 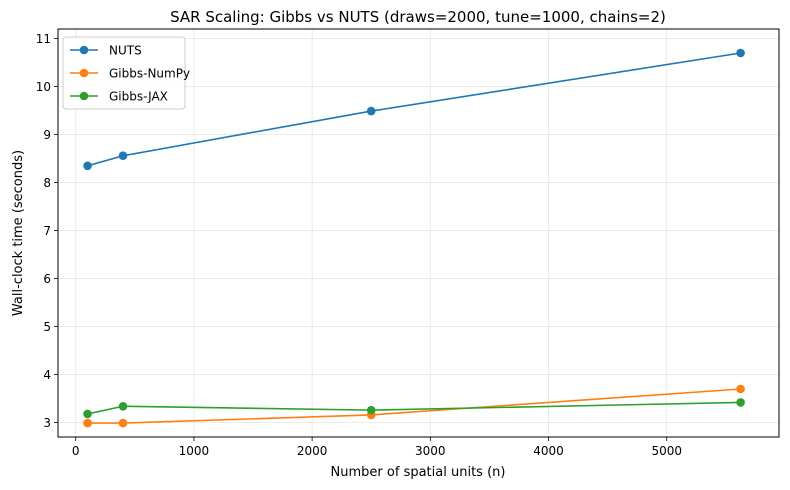 I want to click on x-tick-label: 3000, so click(x=430, y=451).